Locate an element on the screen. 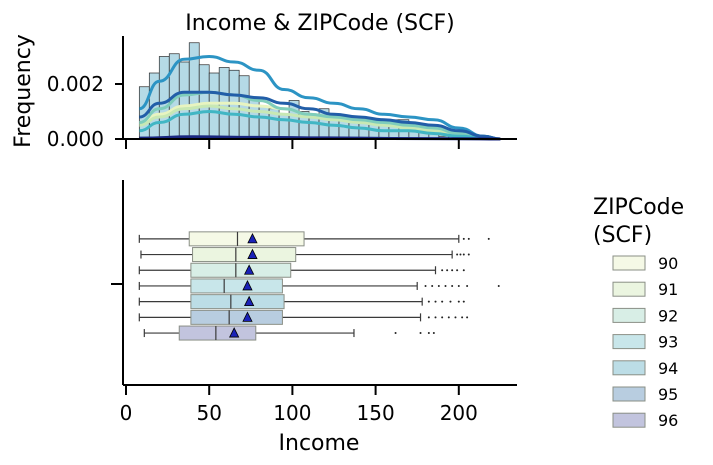  legend-label: 92 is located at coordinates (668, 315).